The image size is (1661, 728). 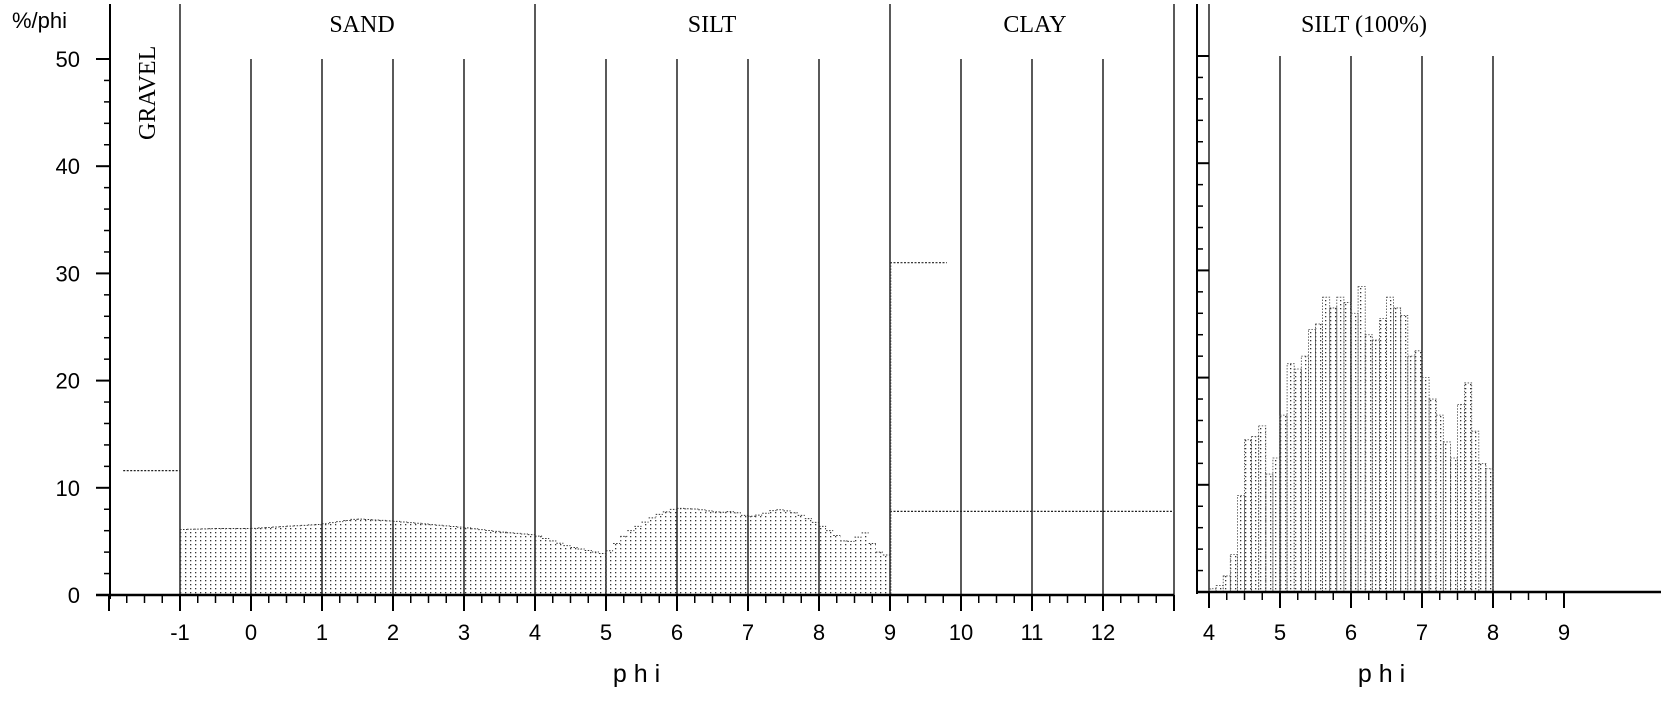 I want to click on y-axis-label: %/phi, so click(x=39, y=20).